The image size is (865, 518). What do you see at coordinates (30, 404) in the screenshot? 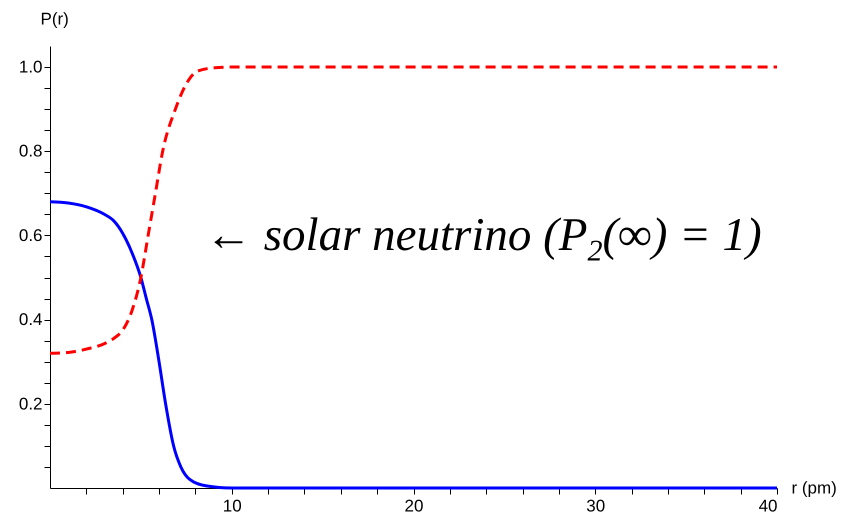
I see `y-tick-label: 0.2` at bounding box center [30, 404].